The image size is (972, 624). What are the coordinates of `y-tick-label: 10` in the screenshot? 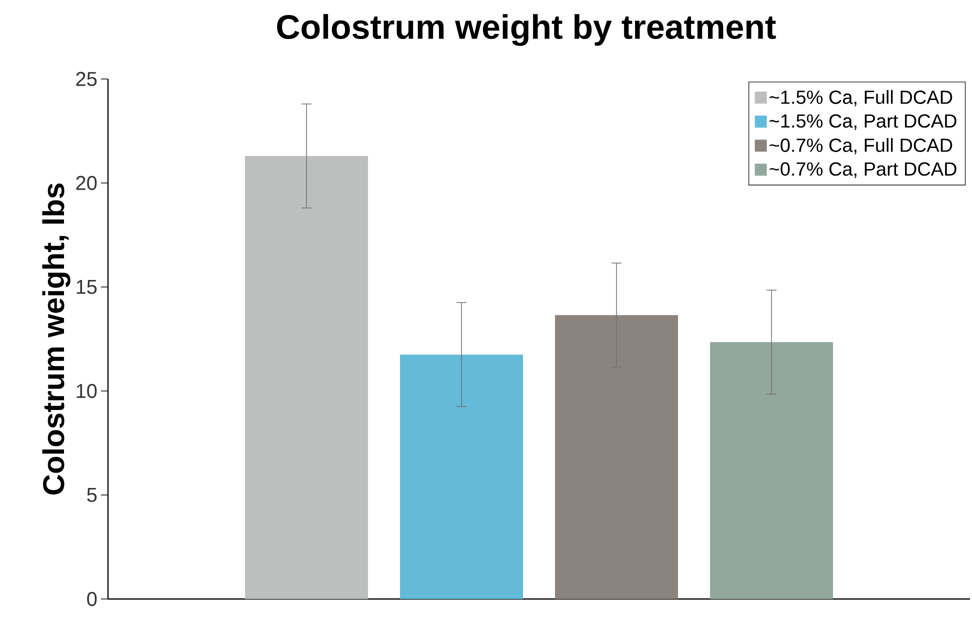 It's located at (86, 391).